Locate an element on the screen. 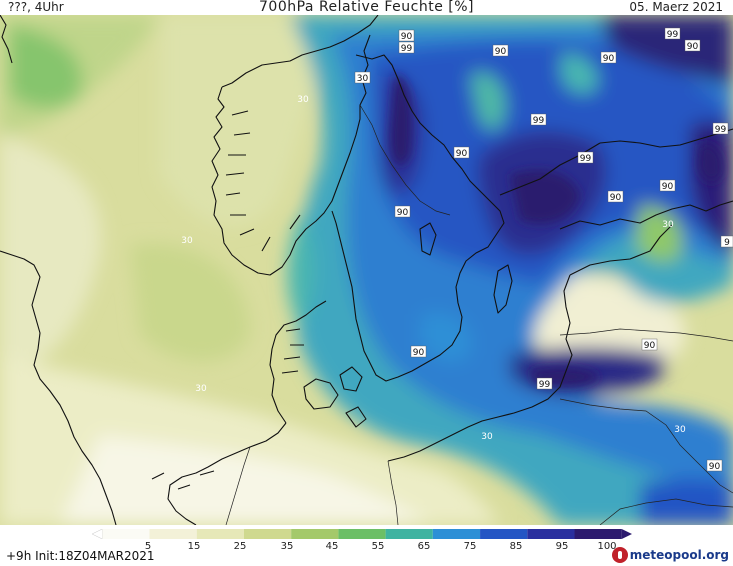 The image size is (733, 566). valid-date: 05. Maerz 2021 is located at coordinates (676, 7).